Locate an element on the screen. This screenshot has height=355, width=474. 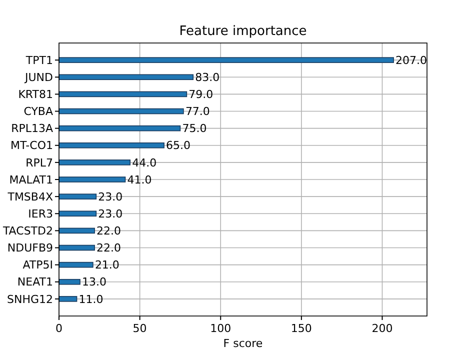
x-tick-label: 0 is located at coordinates (59, 328).